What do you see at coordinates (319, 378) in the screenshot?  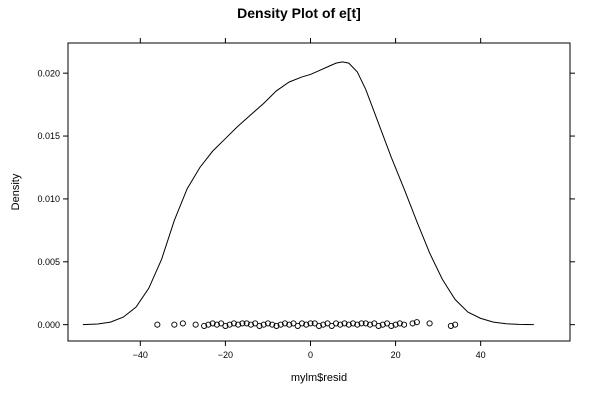 I see `x-axis-label: mylm$resid` at bounding box center [319, 378].